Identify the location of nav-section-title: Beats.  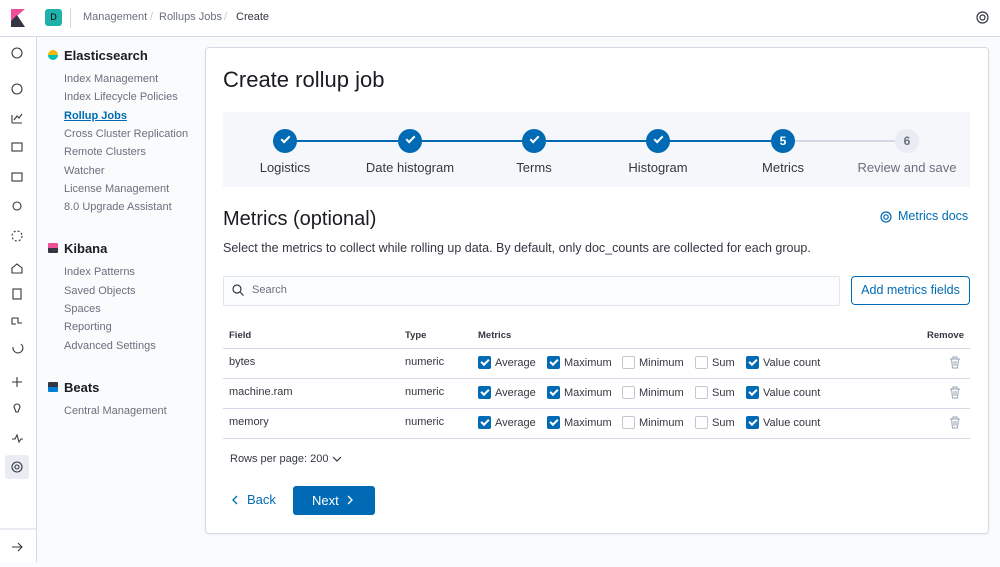
(82, 387).